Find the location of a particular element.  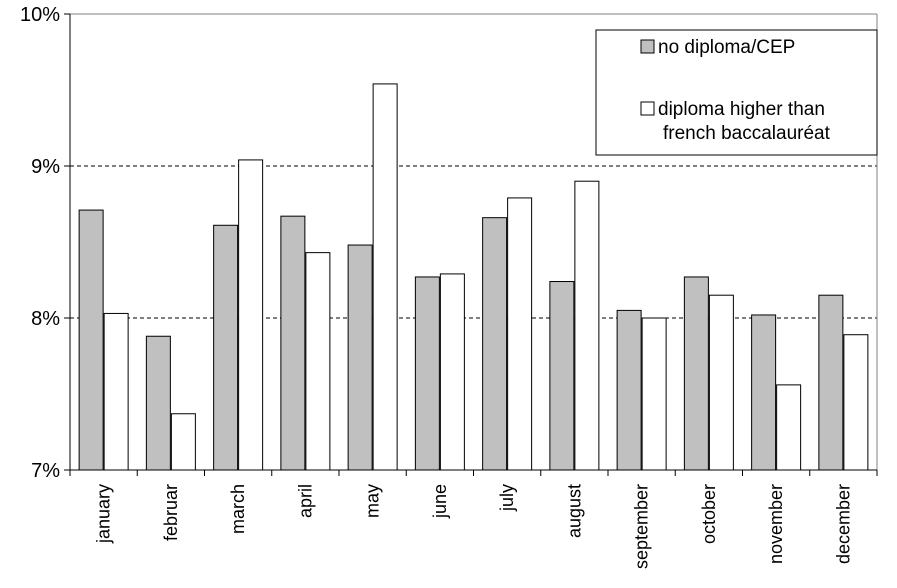

bar-april-diploma-higher is located at coordinates (318, 361).